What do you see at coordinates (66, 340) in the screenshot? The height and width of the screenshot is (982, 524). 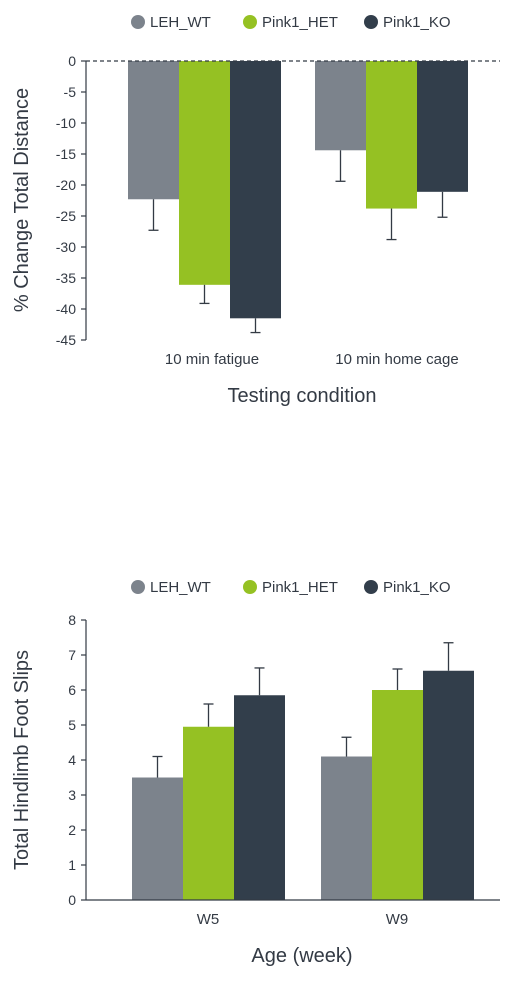 I see `y-tick-label: -45` at bounding box center [66, 340].